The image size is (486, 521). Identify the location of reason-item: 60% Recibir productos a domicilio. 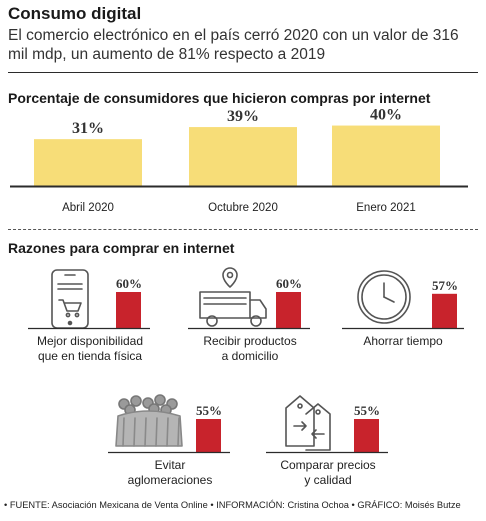
(255, 324).